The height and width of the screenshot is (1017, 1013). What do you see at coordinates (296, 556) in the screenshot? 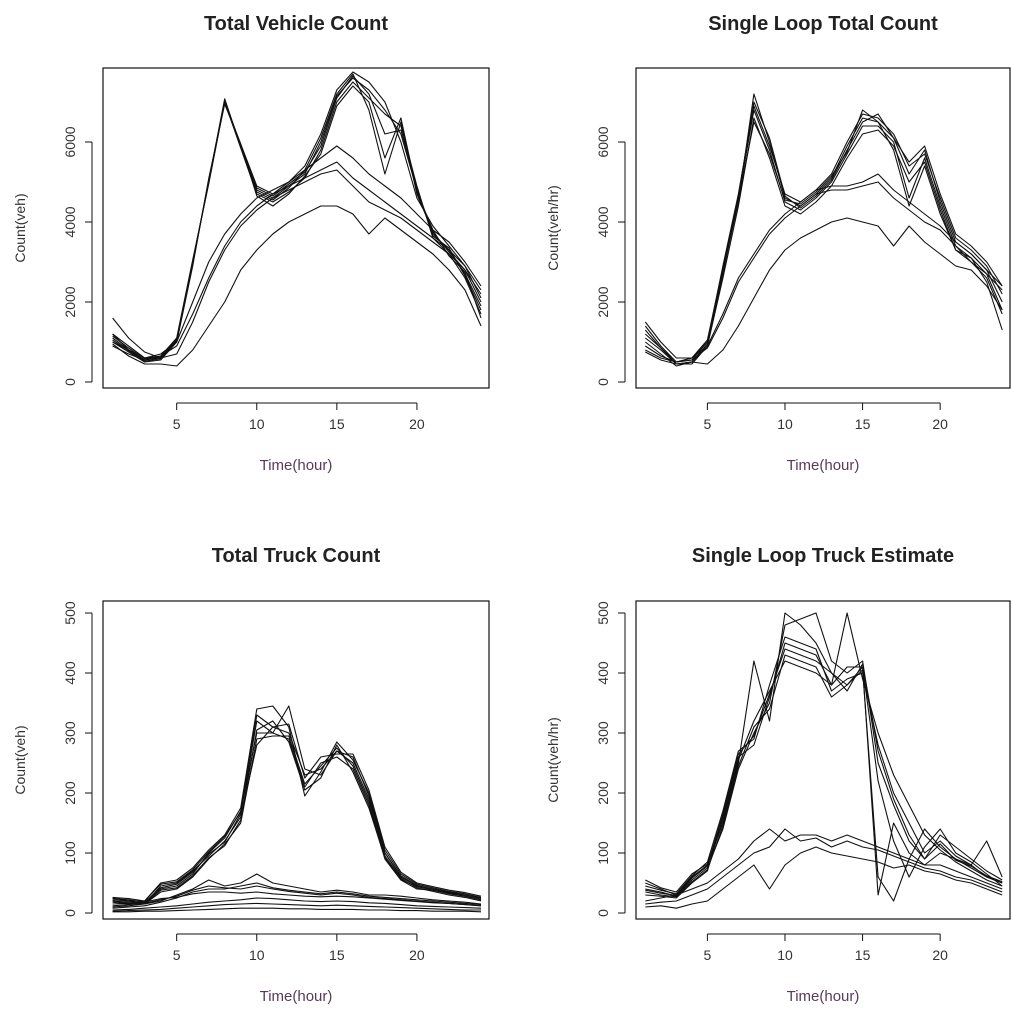
I see `chart-title: Total Truck Count` at bounding box center [296, 556].